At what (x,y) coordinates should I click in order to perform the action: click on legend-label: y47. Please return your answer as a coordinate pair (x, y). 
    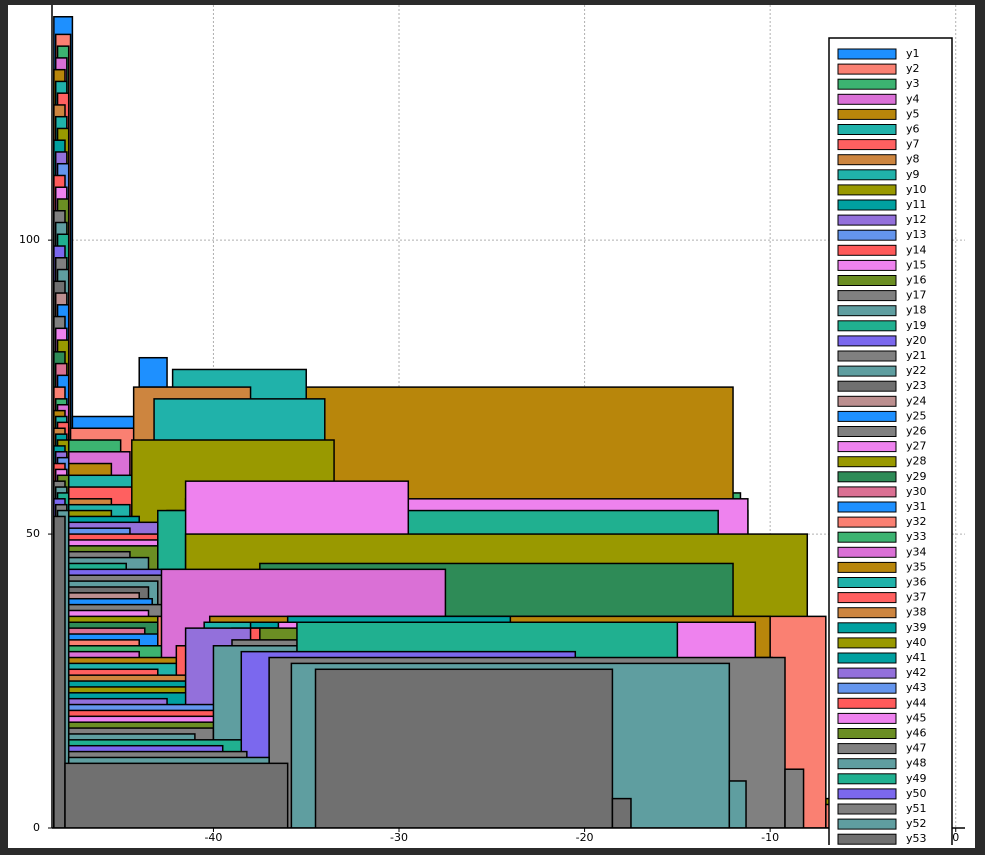
    Looking at the image, I should click on (916, 748).